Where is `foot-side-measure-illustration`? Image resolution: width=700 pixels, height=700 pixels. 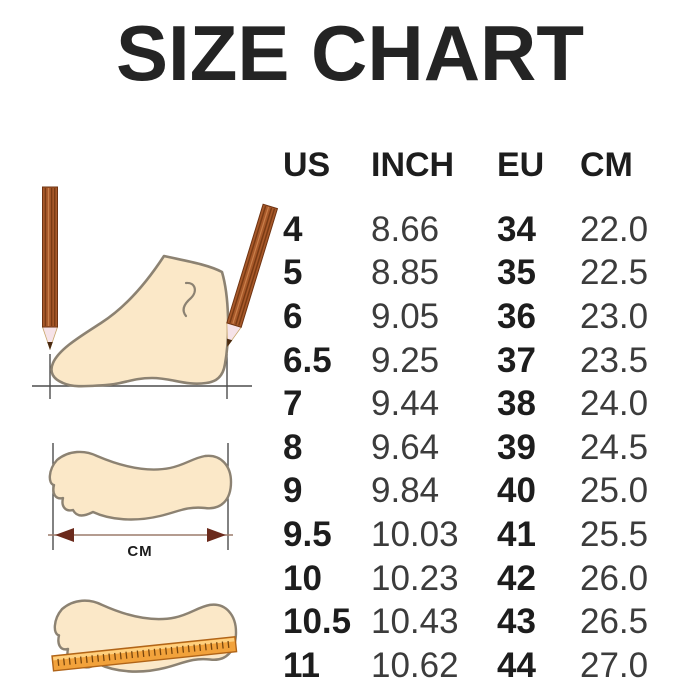 foot-side-measure-illustration is located at coordinates (155, 292).